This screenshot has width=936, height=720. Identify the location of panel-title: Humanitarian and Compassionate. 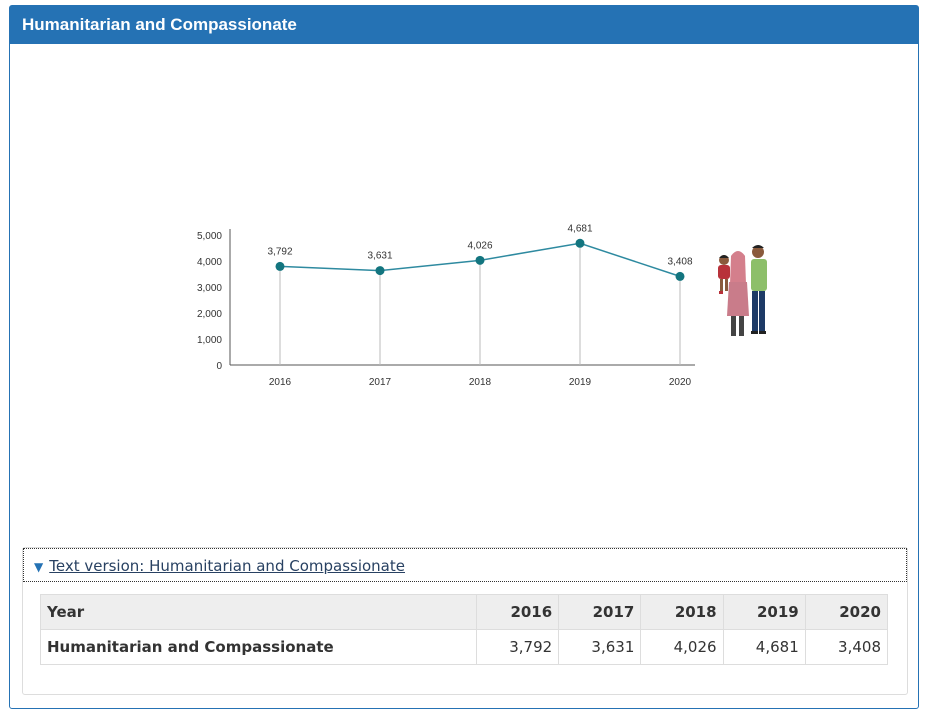
(464, 25).